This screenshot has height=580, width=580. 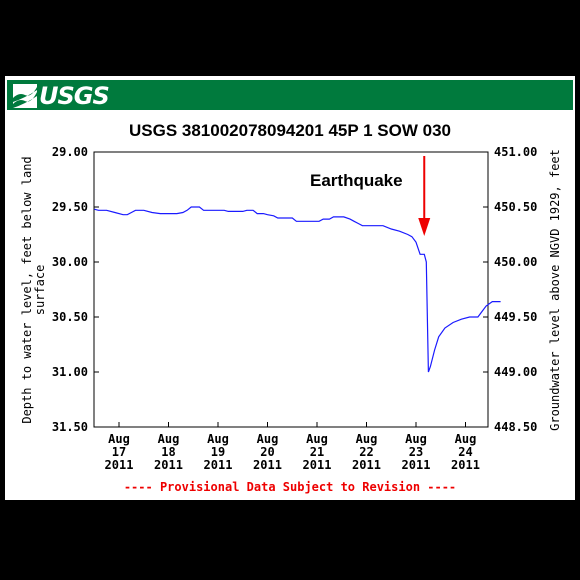 I want to click on left-axis-label-line1: Depth to water level, feet below land, so click(x=27, y=289).